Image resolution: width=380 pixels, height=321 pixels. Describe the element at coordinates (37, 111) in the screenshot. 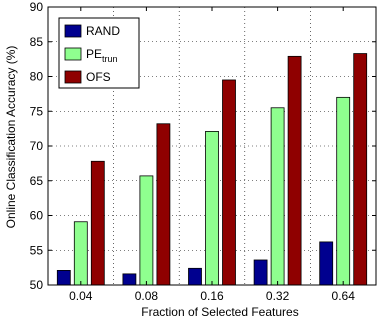

I see `y-tick-label: 75` at that location.